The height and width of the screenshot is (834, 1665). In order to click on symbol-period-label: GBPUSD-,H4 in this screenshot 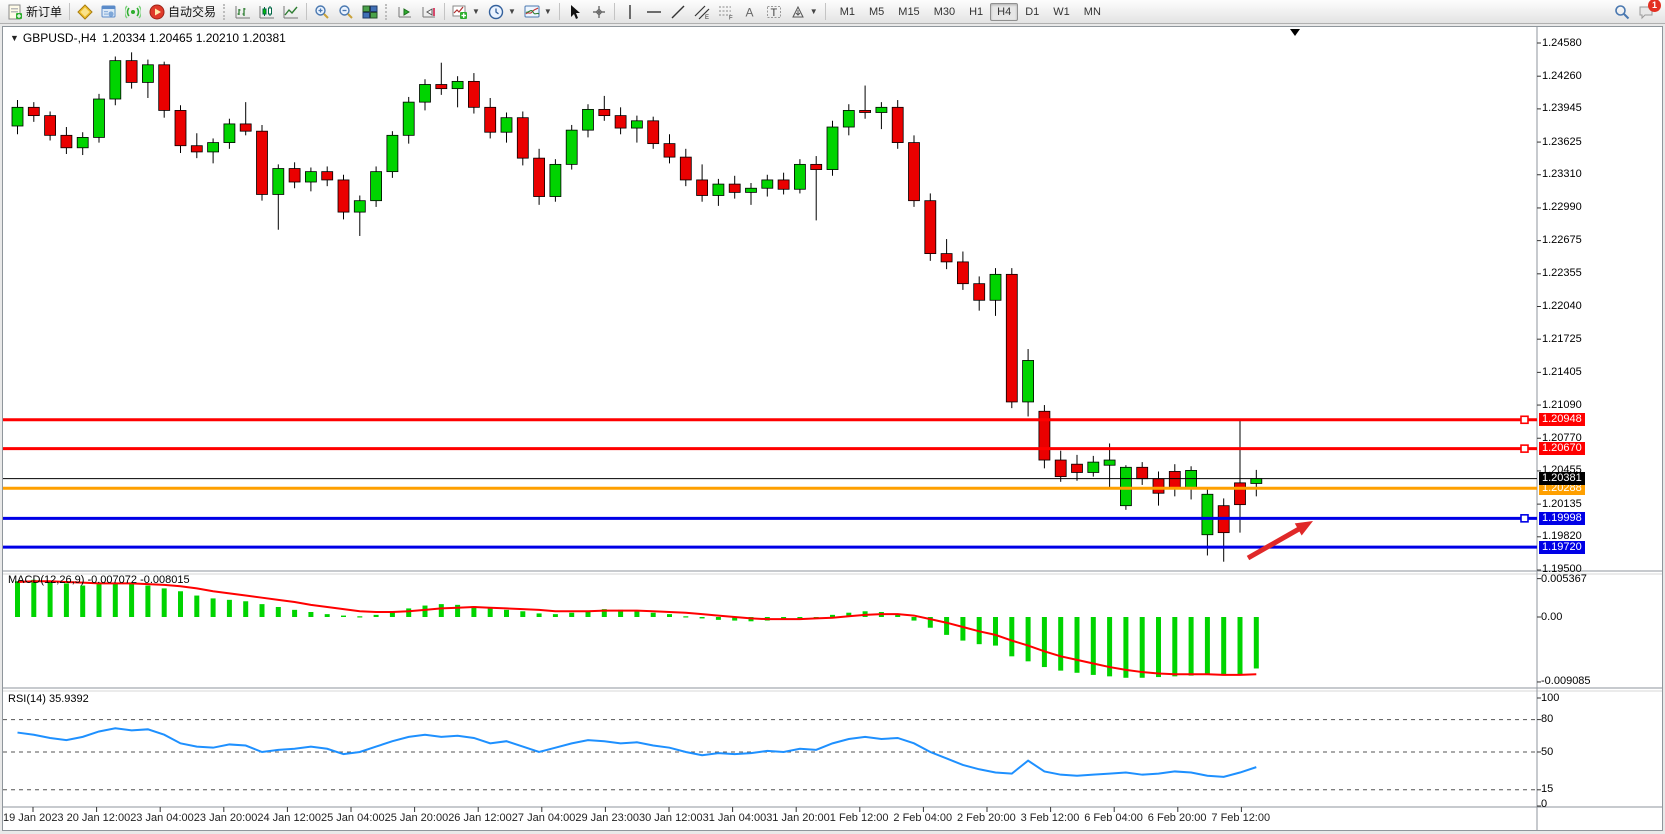, I will do `click(59, 38)`.